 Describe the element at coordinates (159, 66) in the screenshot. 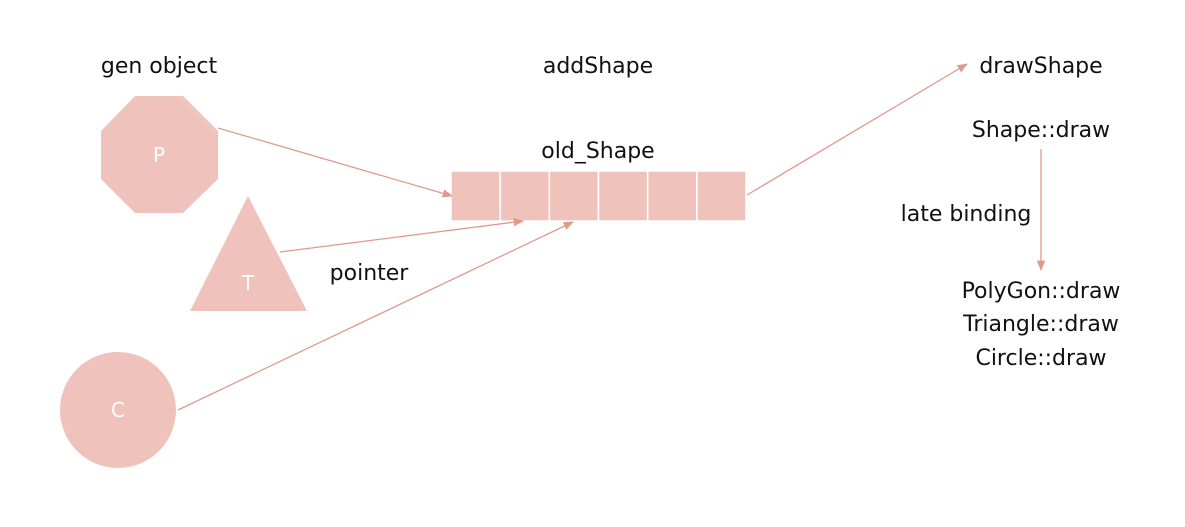

I see `gen-object-label: gen object` at that location.